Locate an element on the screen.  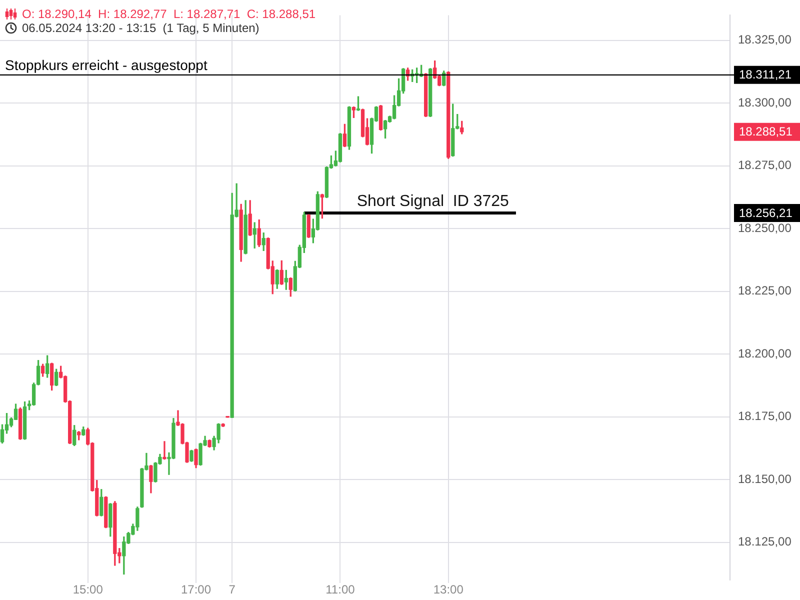
y-tick-label: 18.325,00 is located at coordinates (765, 39).